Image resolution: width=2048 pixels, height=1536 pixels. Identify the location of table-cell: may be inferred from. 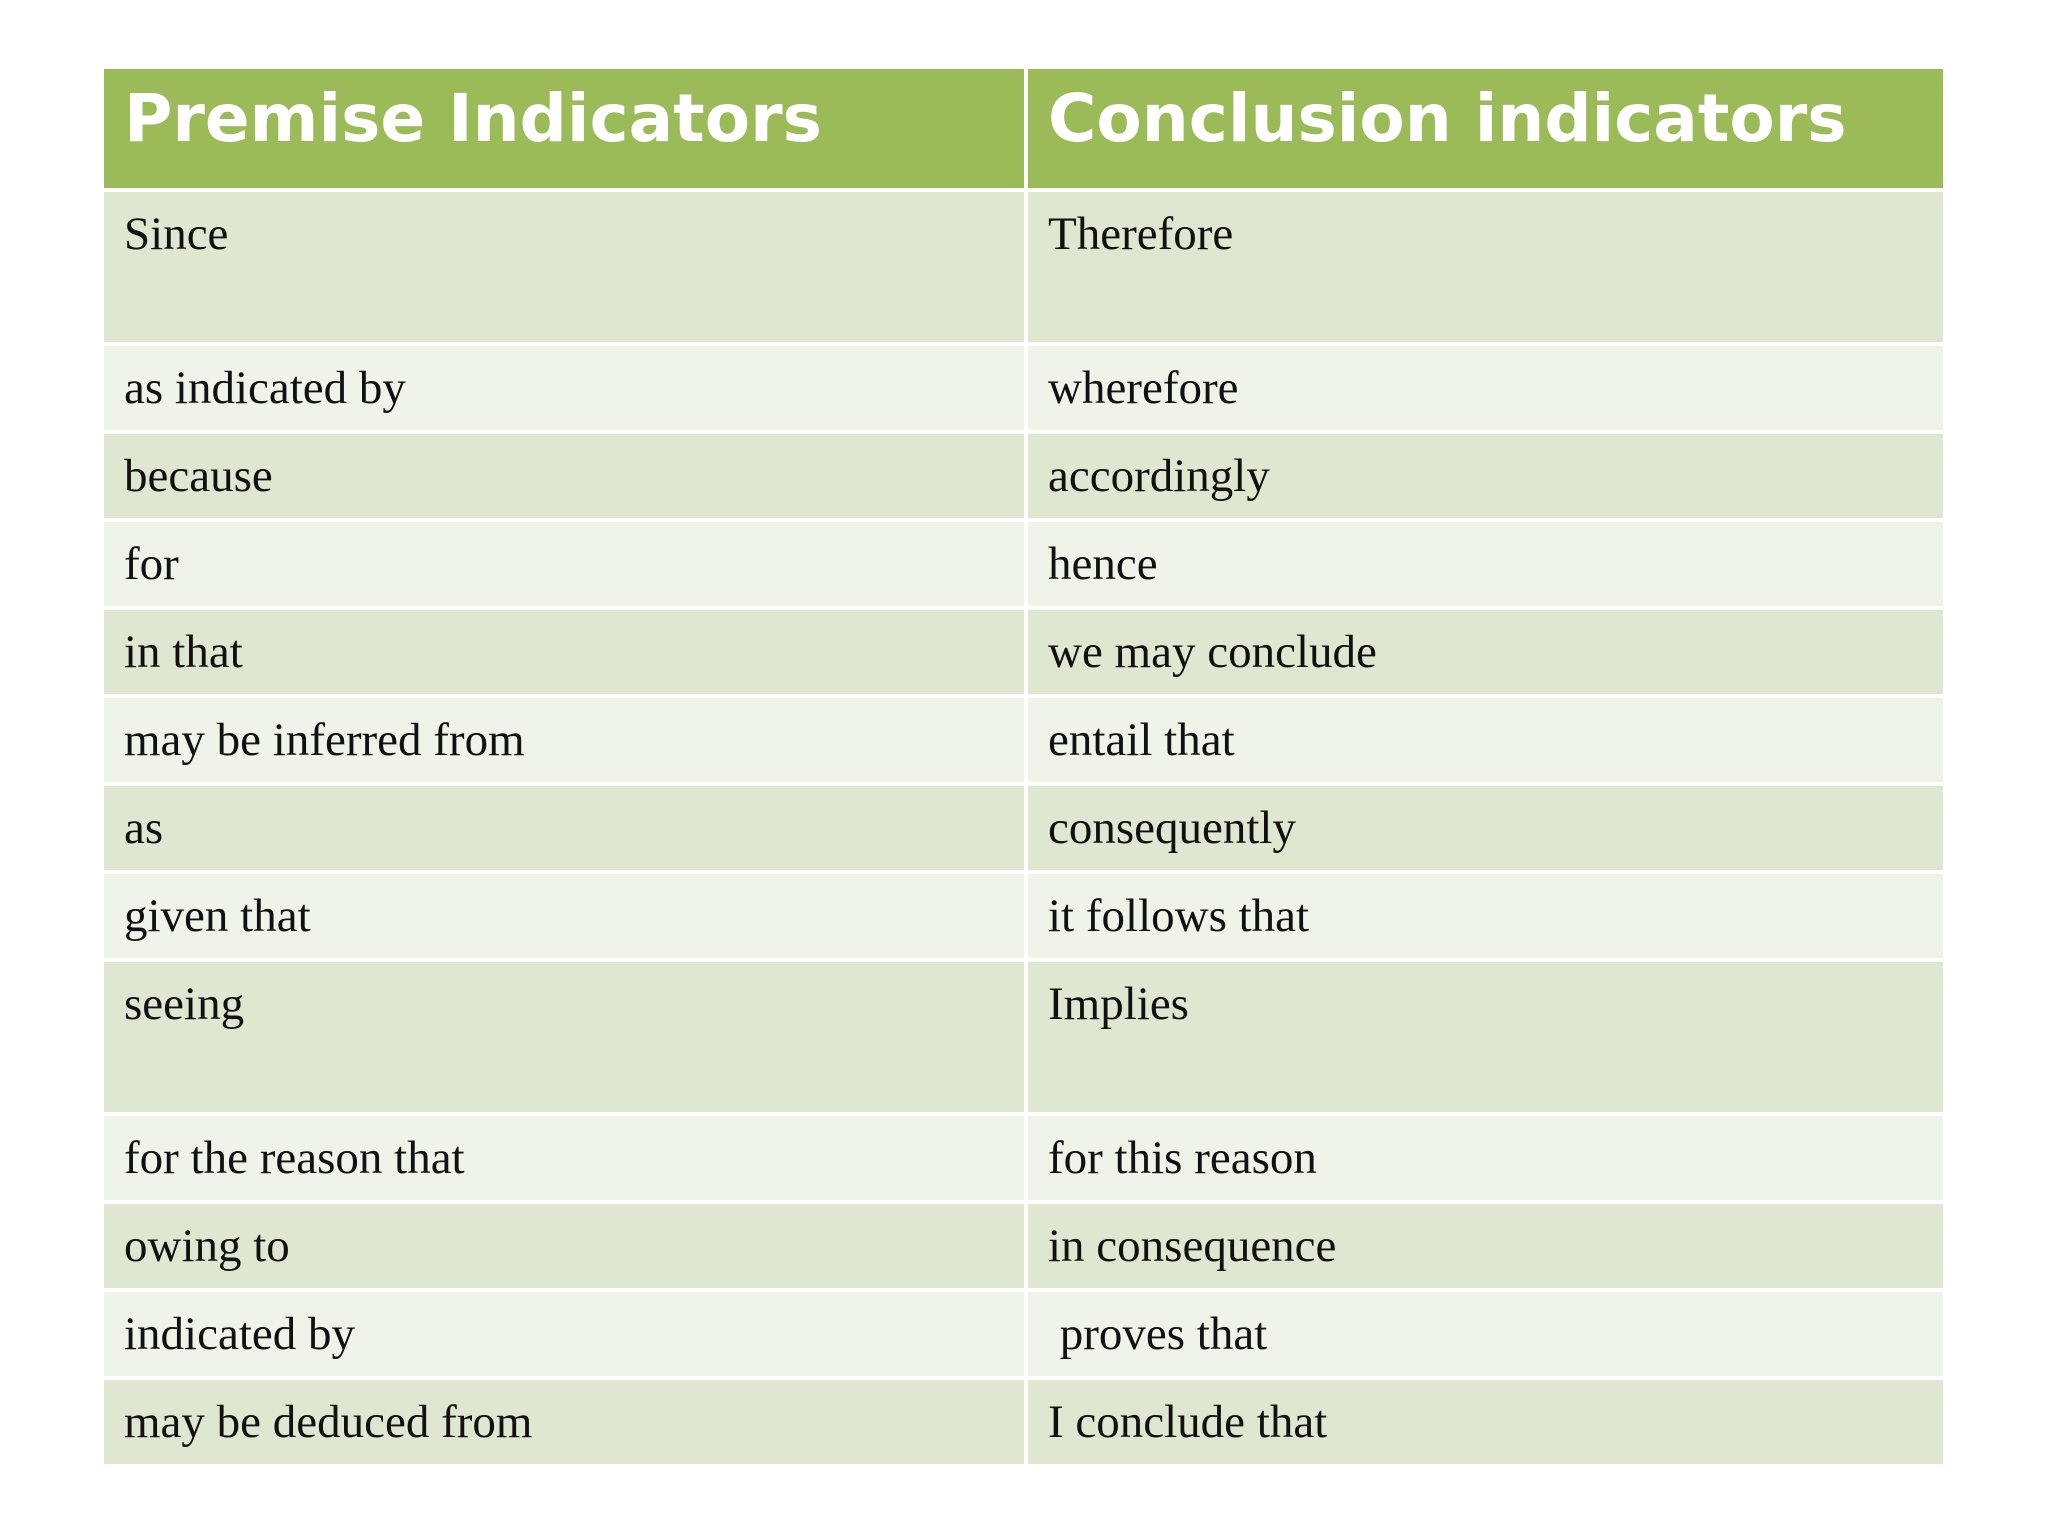
(564, 740).